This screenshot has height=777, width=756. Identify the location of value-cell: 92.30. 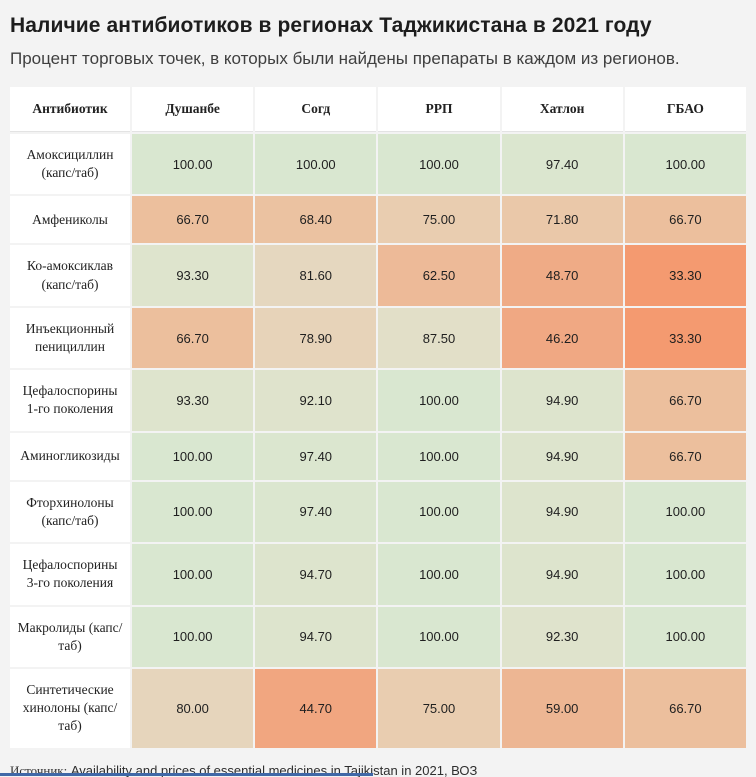
(562, 636).